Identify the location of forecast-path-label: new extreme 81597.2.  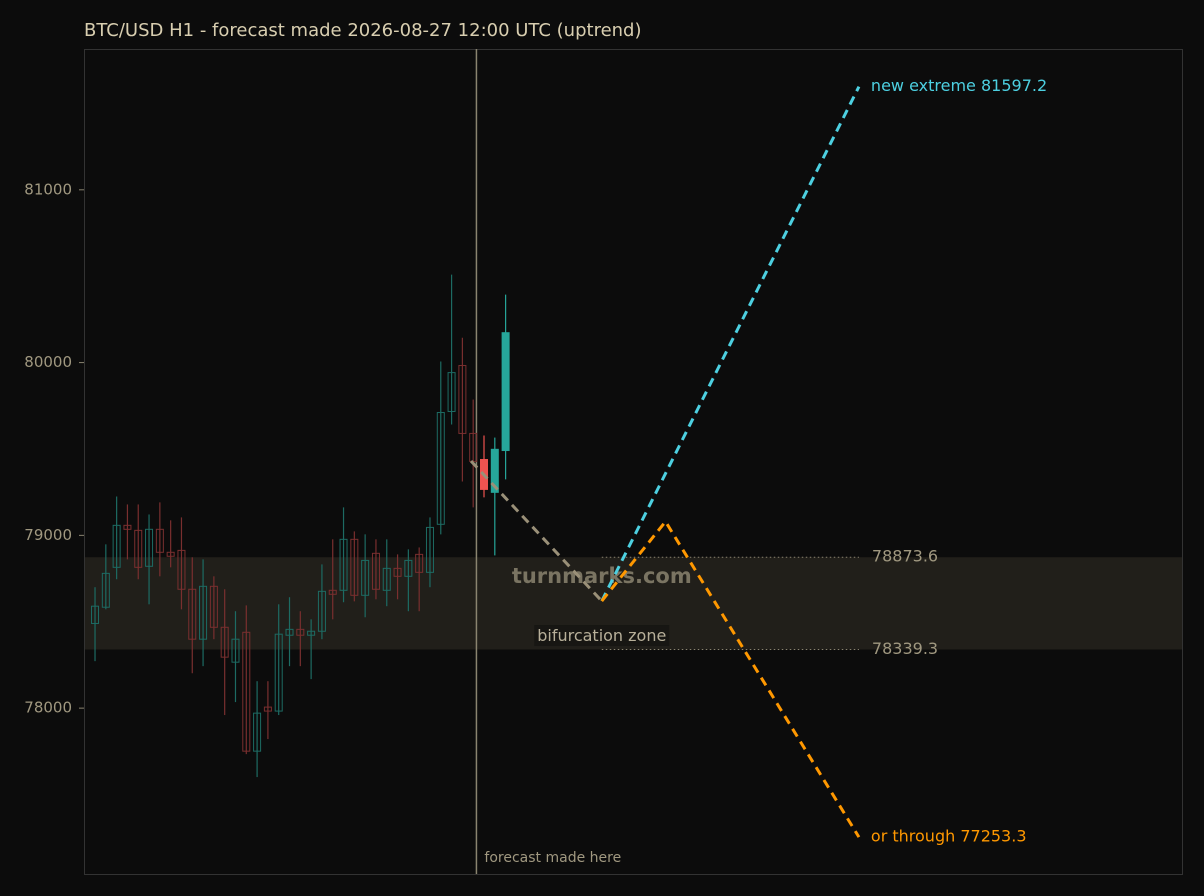
(959, 85).